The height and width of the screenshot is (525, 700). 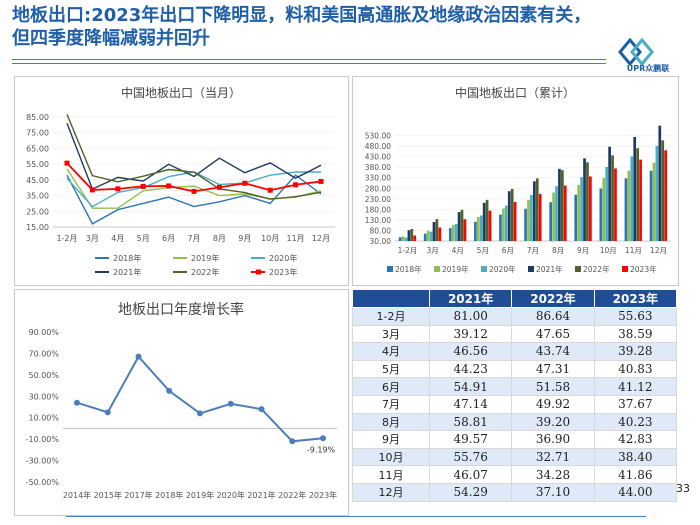 I want to click on x-tick-label: 7月, so click(x=193, y=238).